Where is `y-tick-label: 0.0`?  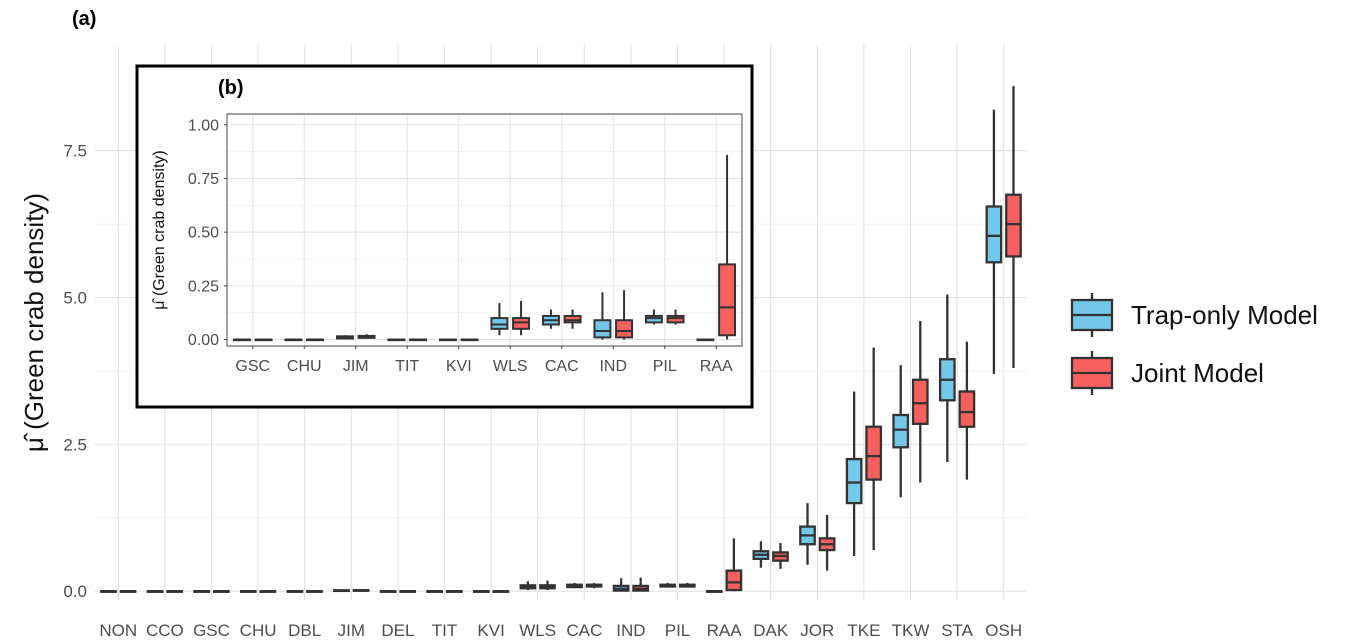
y-tick-label: 0.0 is located at coordinates (75, 591).